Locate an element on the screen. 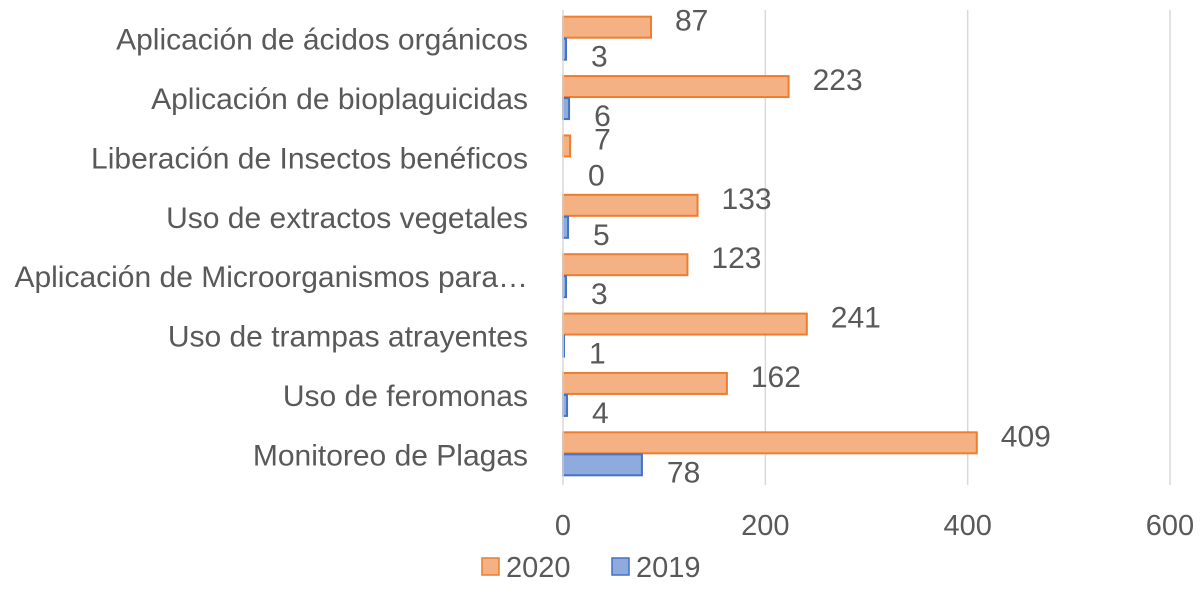 This screenshot has height=598, width=1200. data-label-2020: 133 is located at coordinates (747, 199).